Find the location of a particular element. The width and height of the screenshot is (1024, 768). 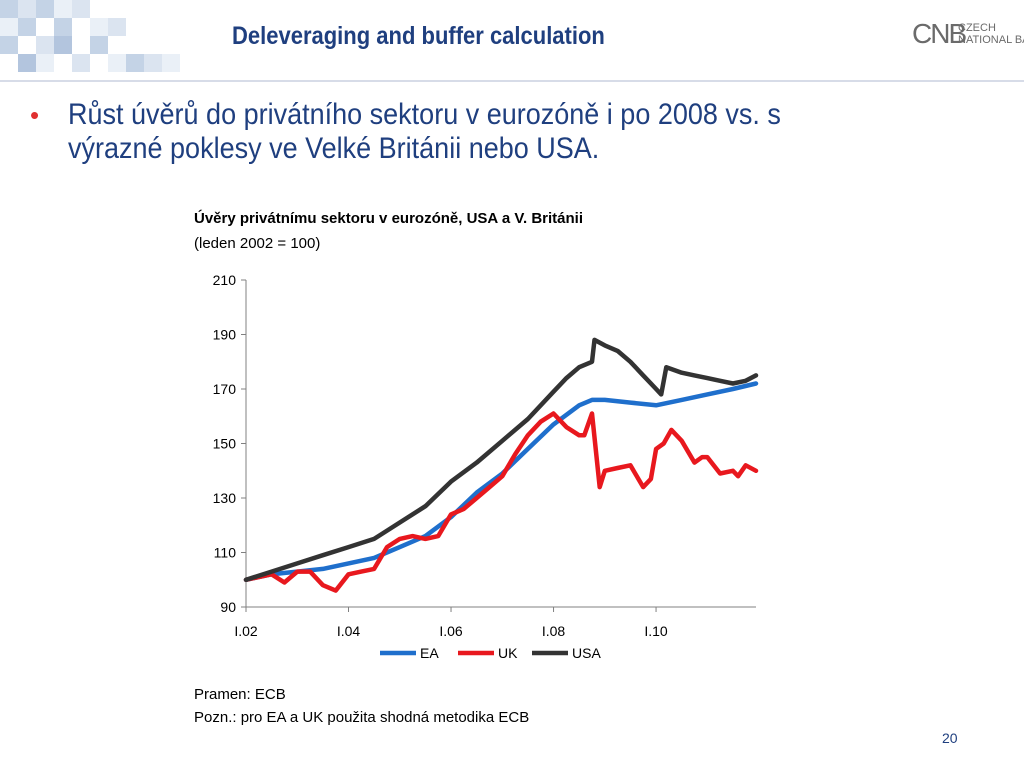

logo-line-1: CZECH is located at coordinates (977, 28).